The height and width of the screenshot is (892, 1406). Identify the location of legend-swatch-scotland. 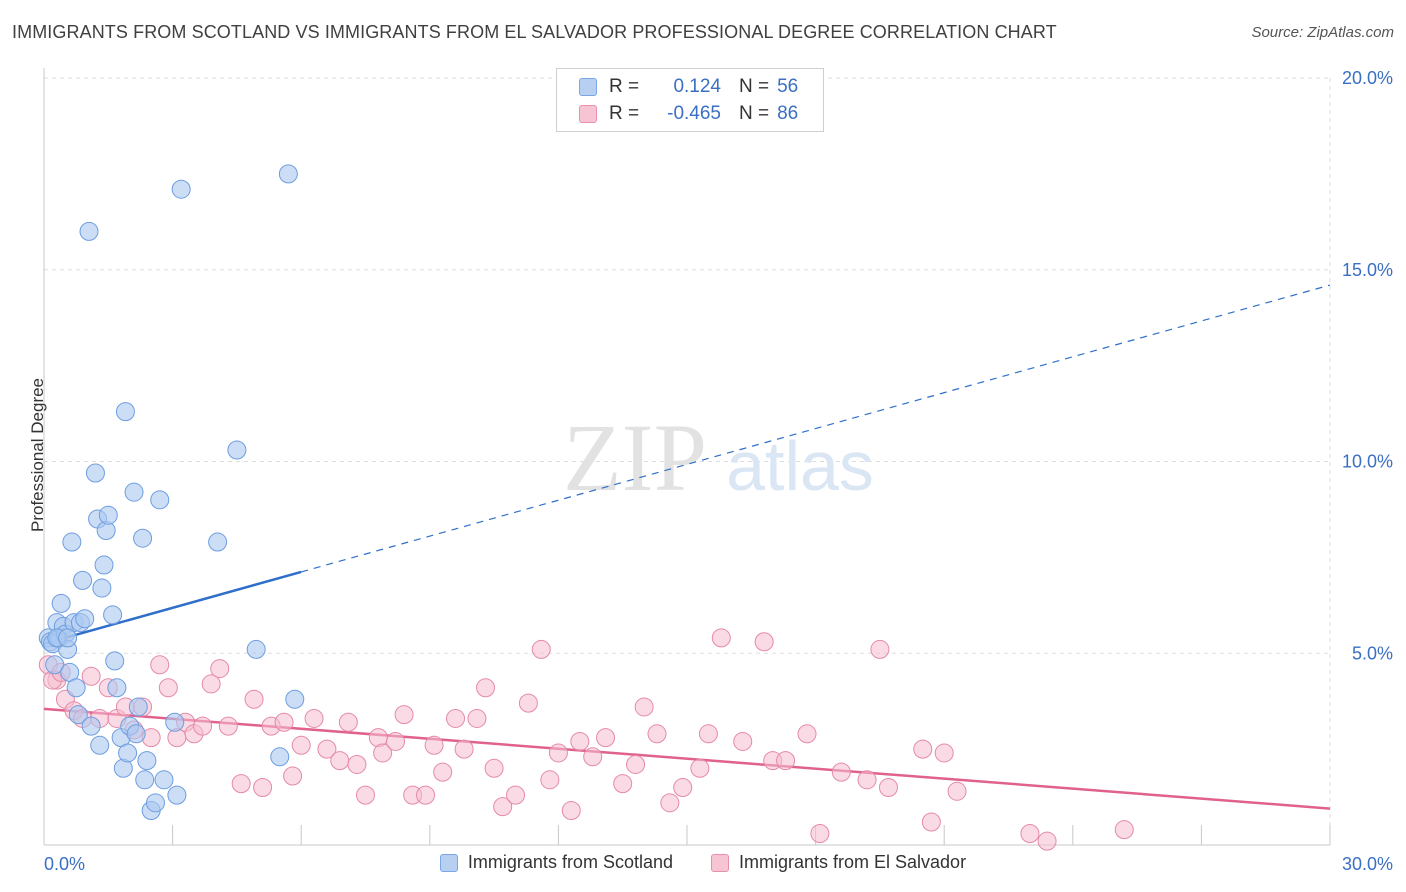
(588, 87).